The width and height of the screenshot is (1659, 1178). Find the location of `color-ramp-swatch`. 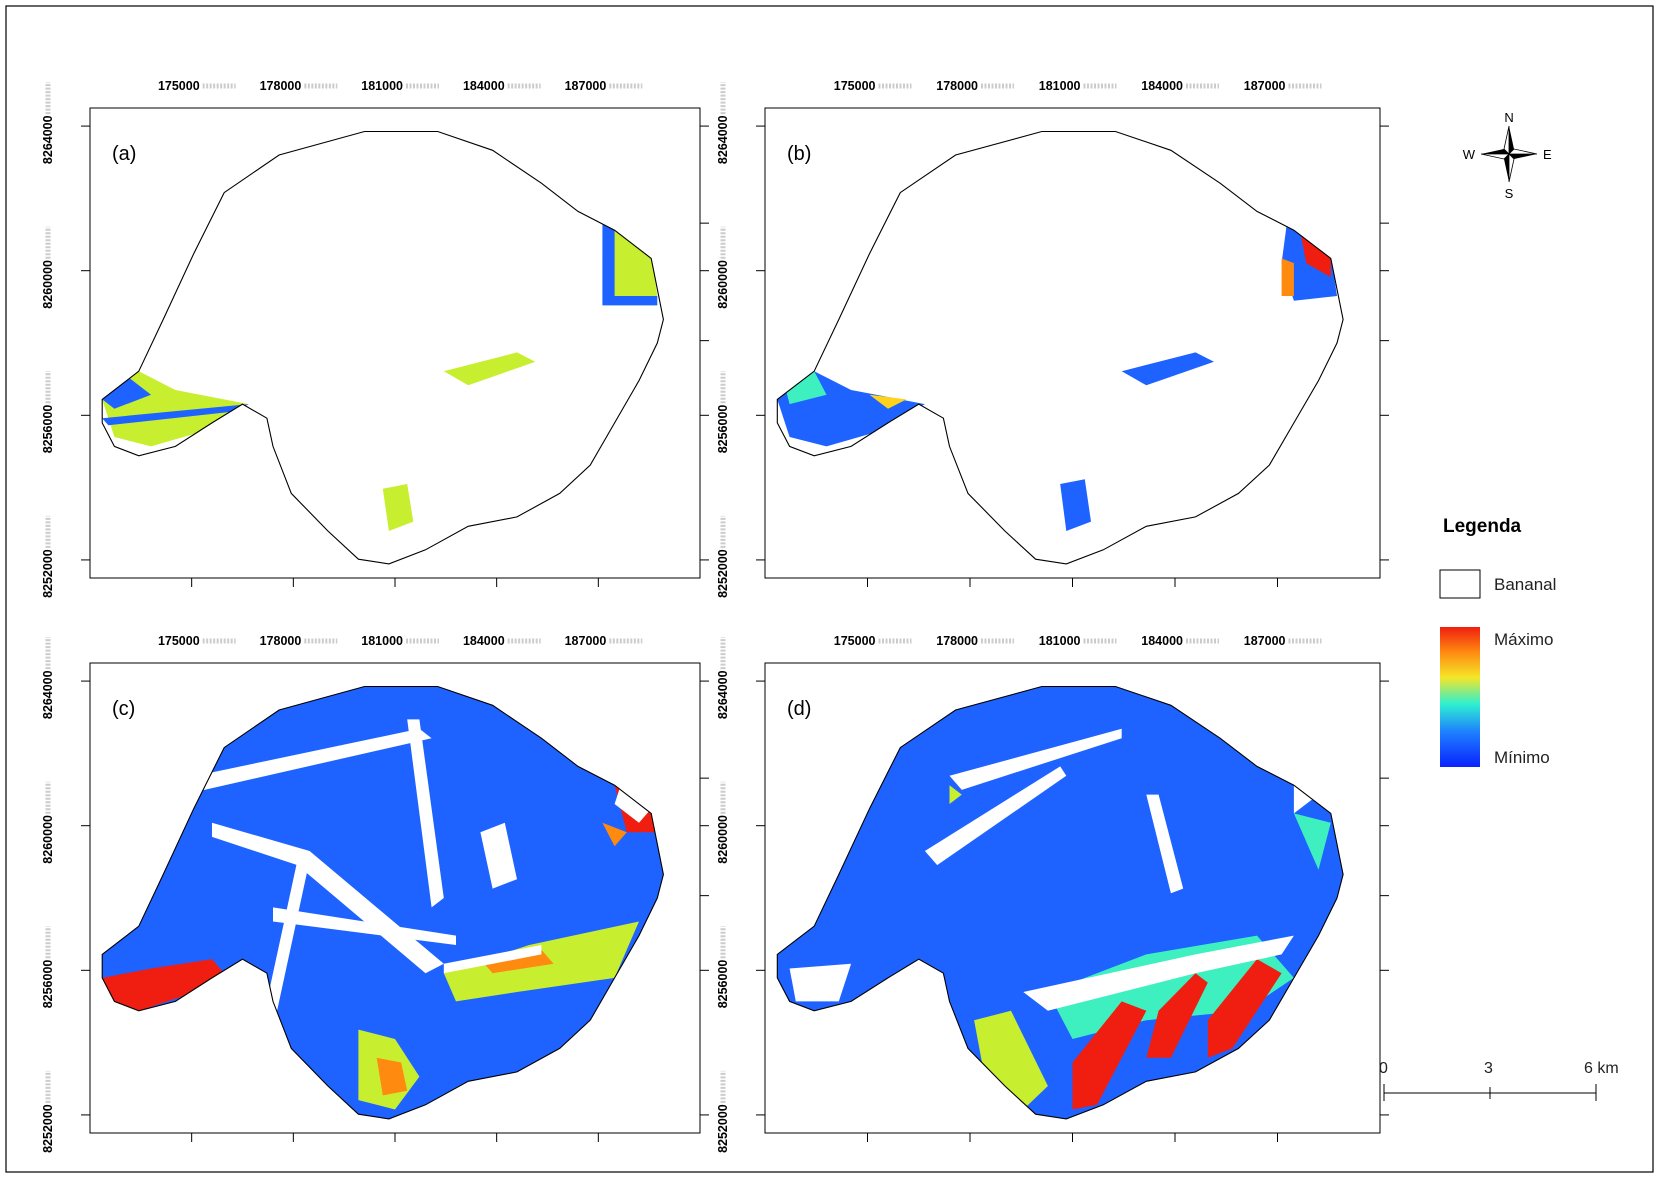

color-ramp-swatch is located at coordinates (1460, 697).